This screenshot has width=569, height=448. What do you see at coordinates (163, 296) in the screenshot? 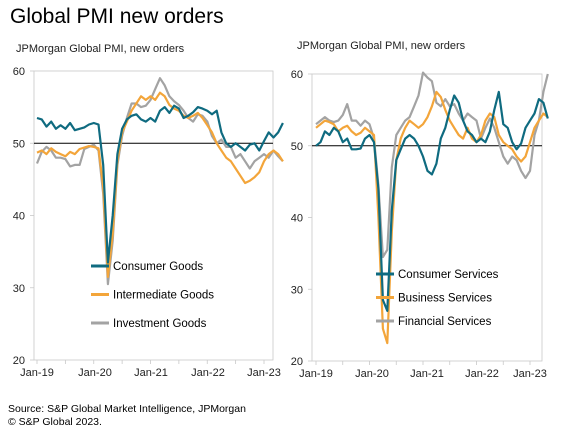
I see `legend-label-2: Intermediate Goods` at bounding box center [163, 296].